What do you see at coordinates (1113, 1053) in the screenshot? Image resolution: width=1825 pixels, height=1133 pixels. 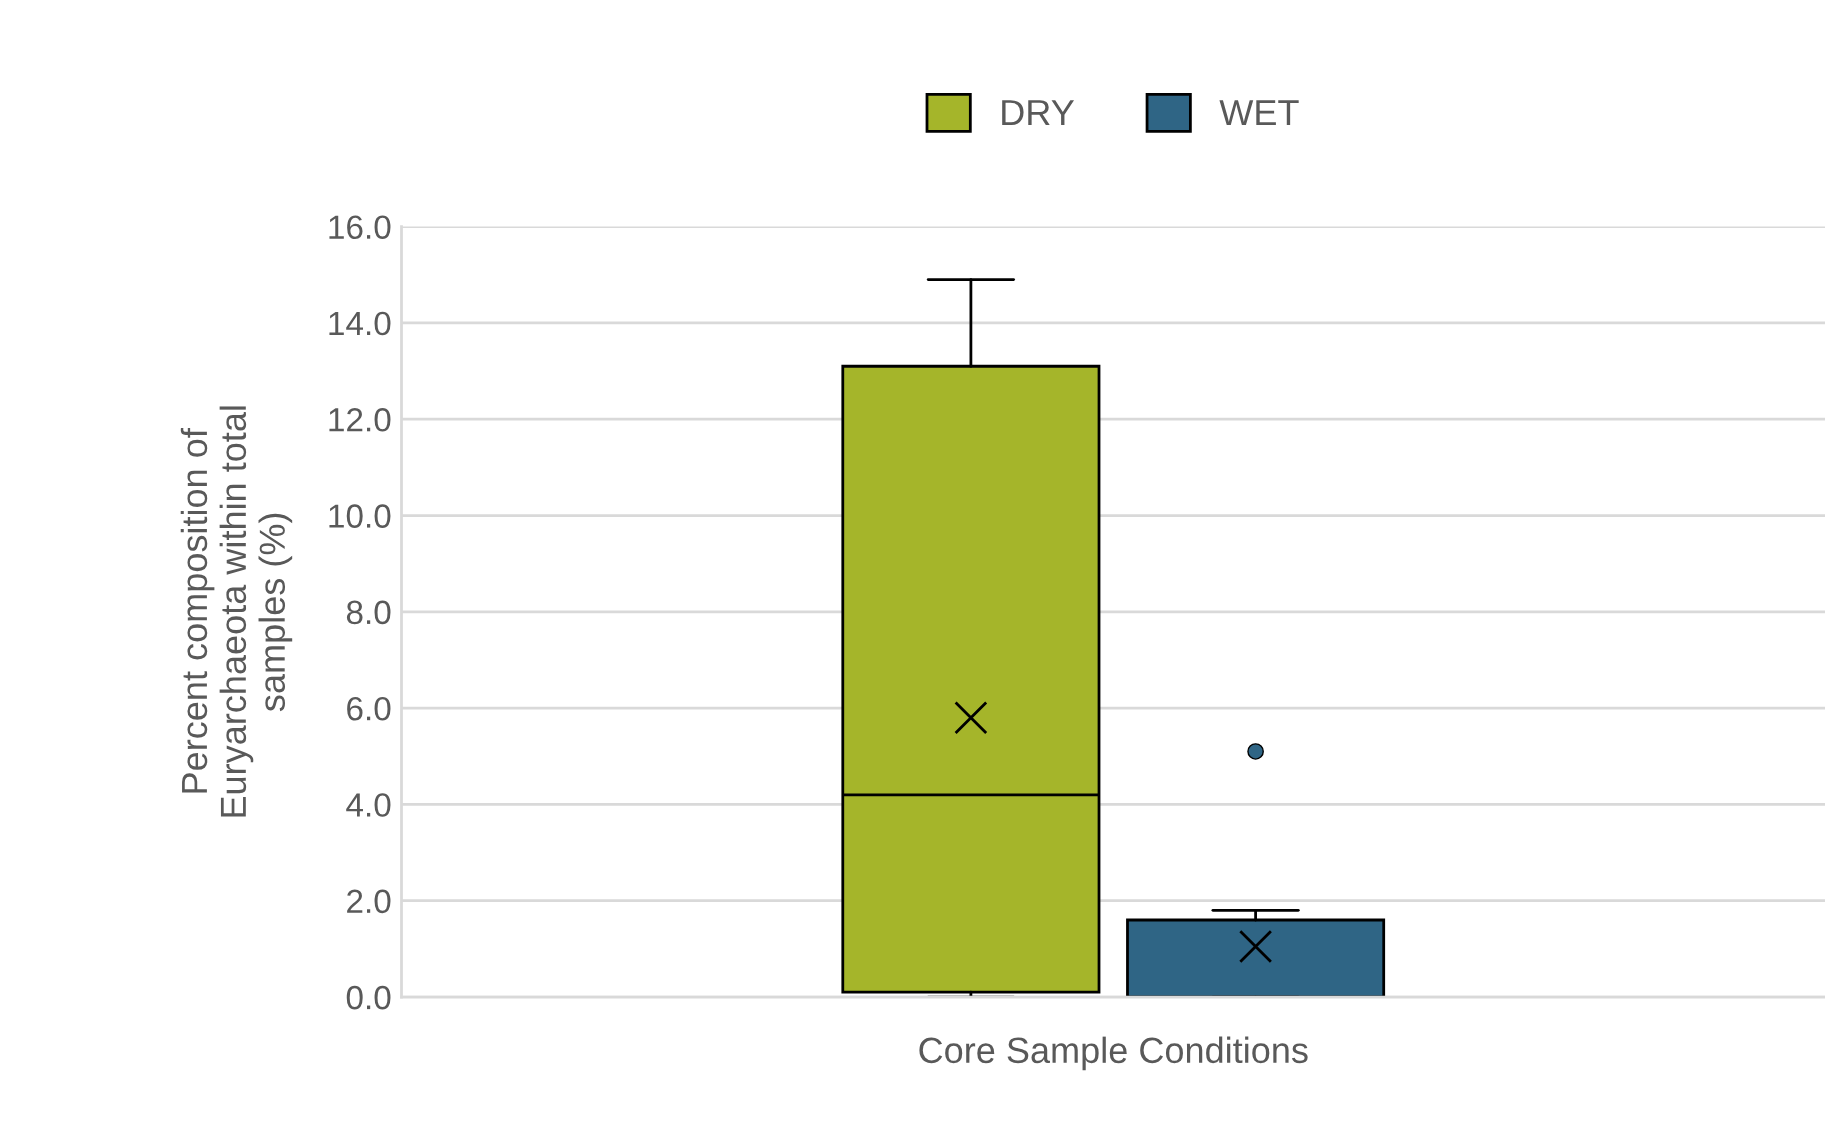 I see `x-axis-title: Core Sample Conditions` at bounding box center [1113, 1053].